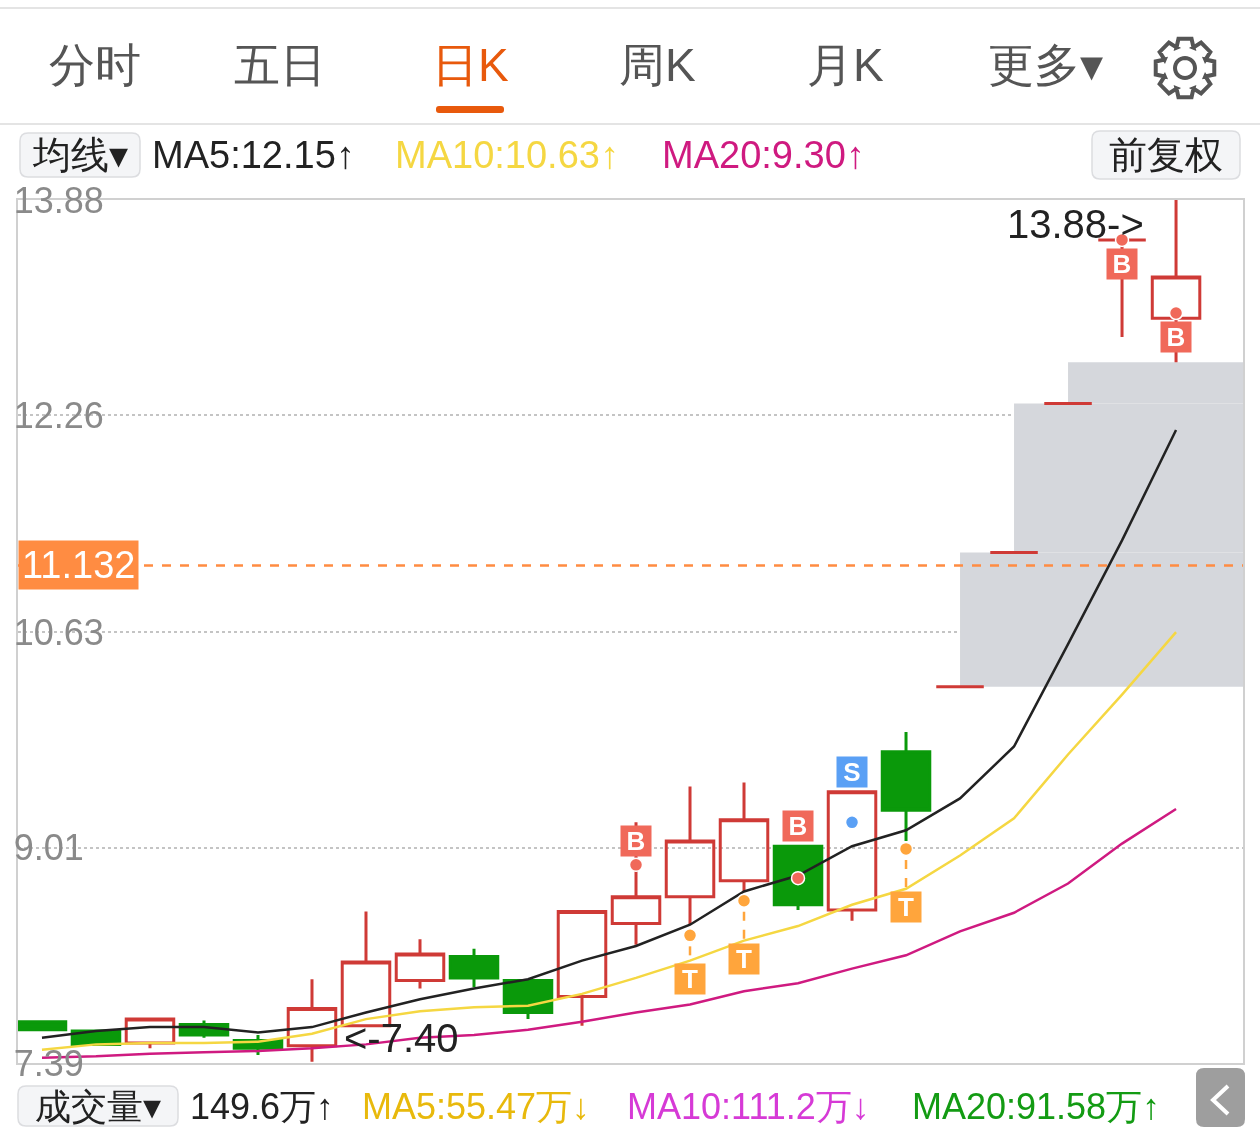 The image size is (1260, 1127). What do you see at coordinates (507, 155) in the screenshot?
I see `text: MA10:10.63↑` at bounding box center [507, 155].